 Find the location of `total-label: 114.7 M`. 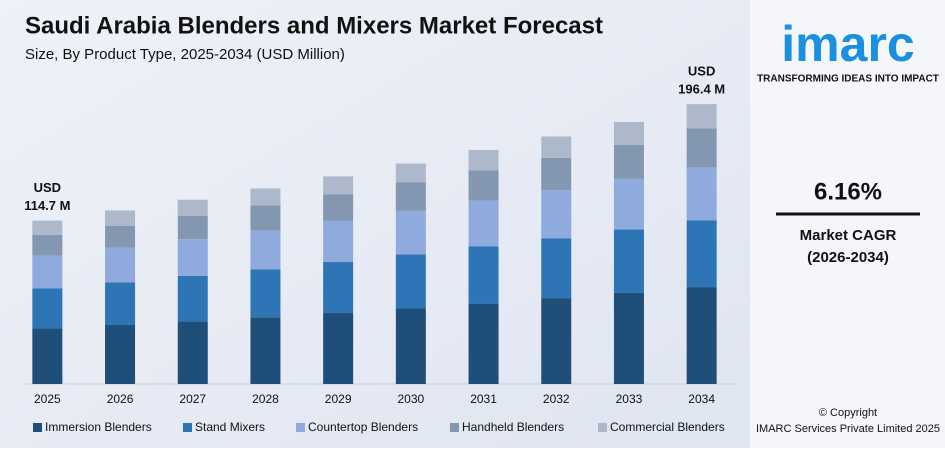

total-label: 114.7 M is located at coordinates (47, 205).